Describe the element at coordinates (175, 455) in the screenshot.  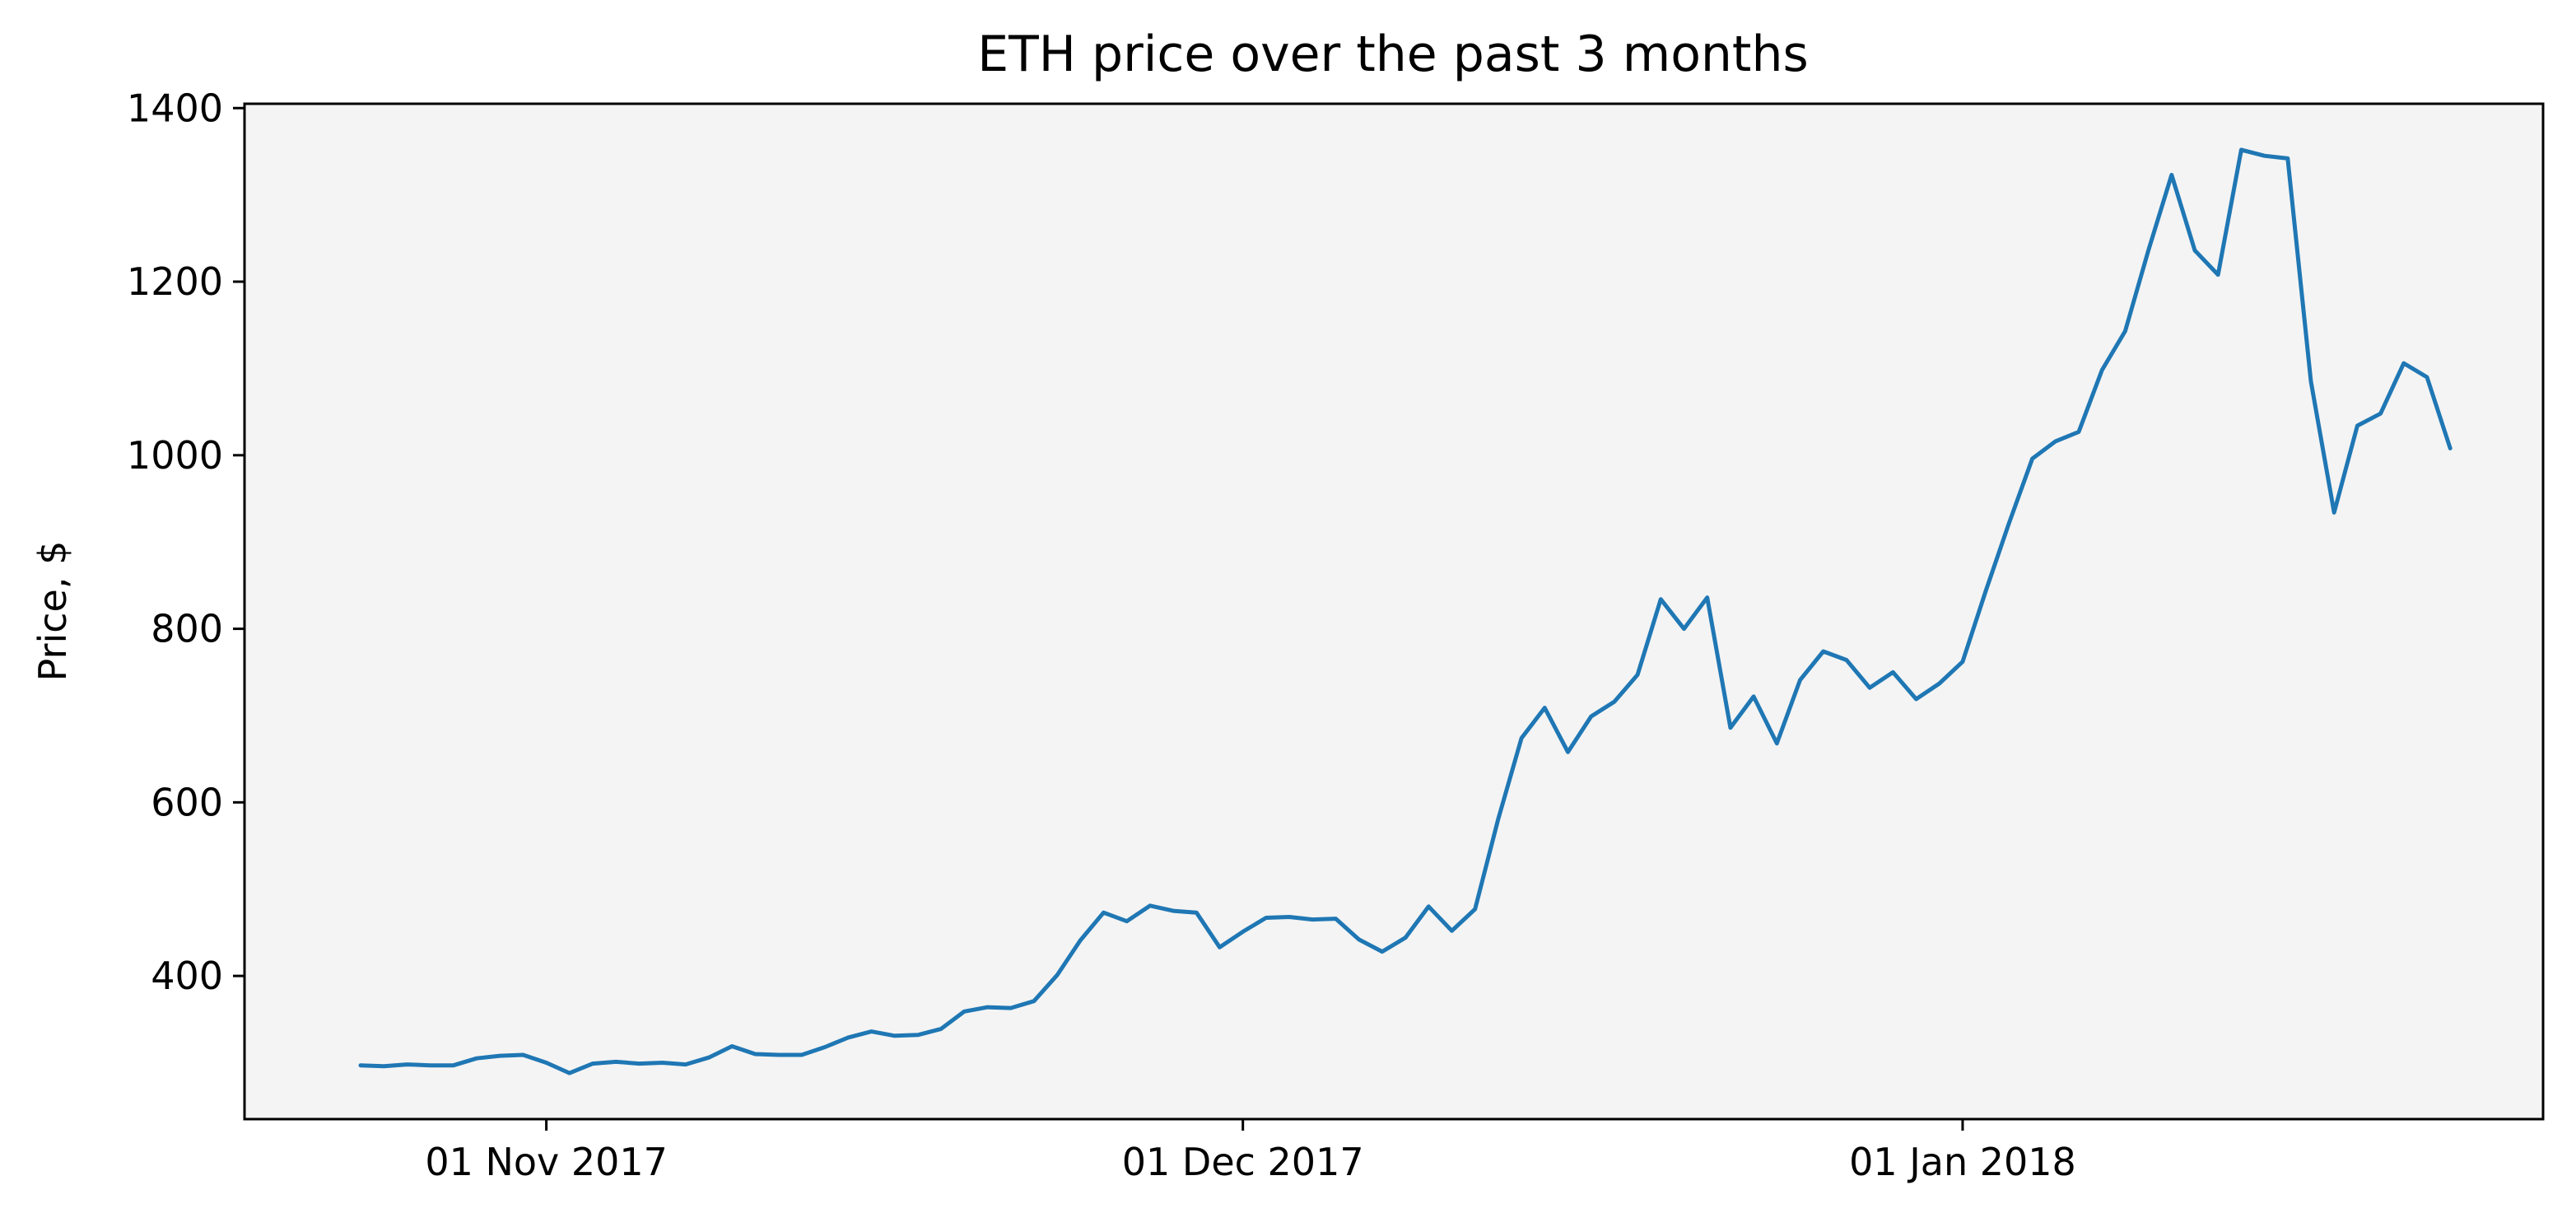
I see `y-tick-label: 1000` at that location.